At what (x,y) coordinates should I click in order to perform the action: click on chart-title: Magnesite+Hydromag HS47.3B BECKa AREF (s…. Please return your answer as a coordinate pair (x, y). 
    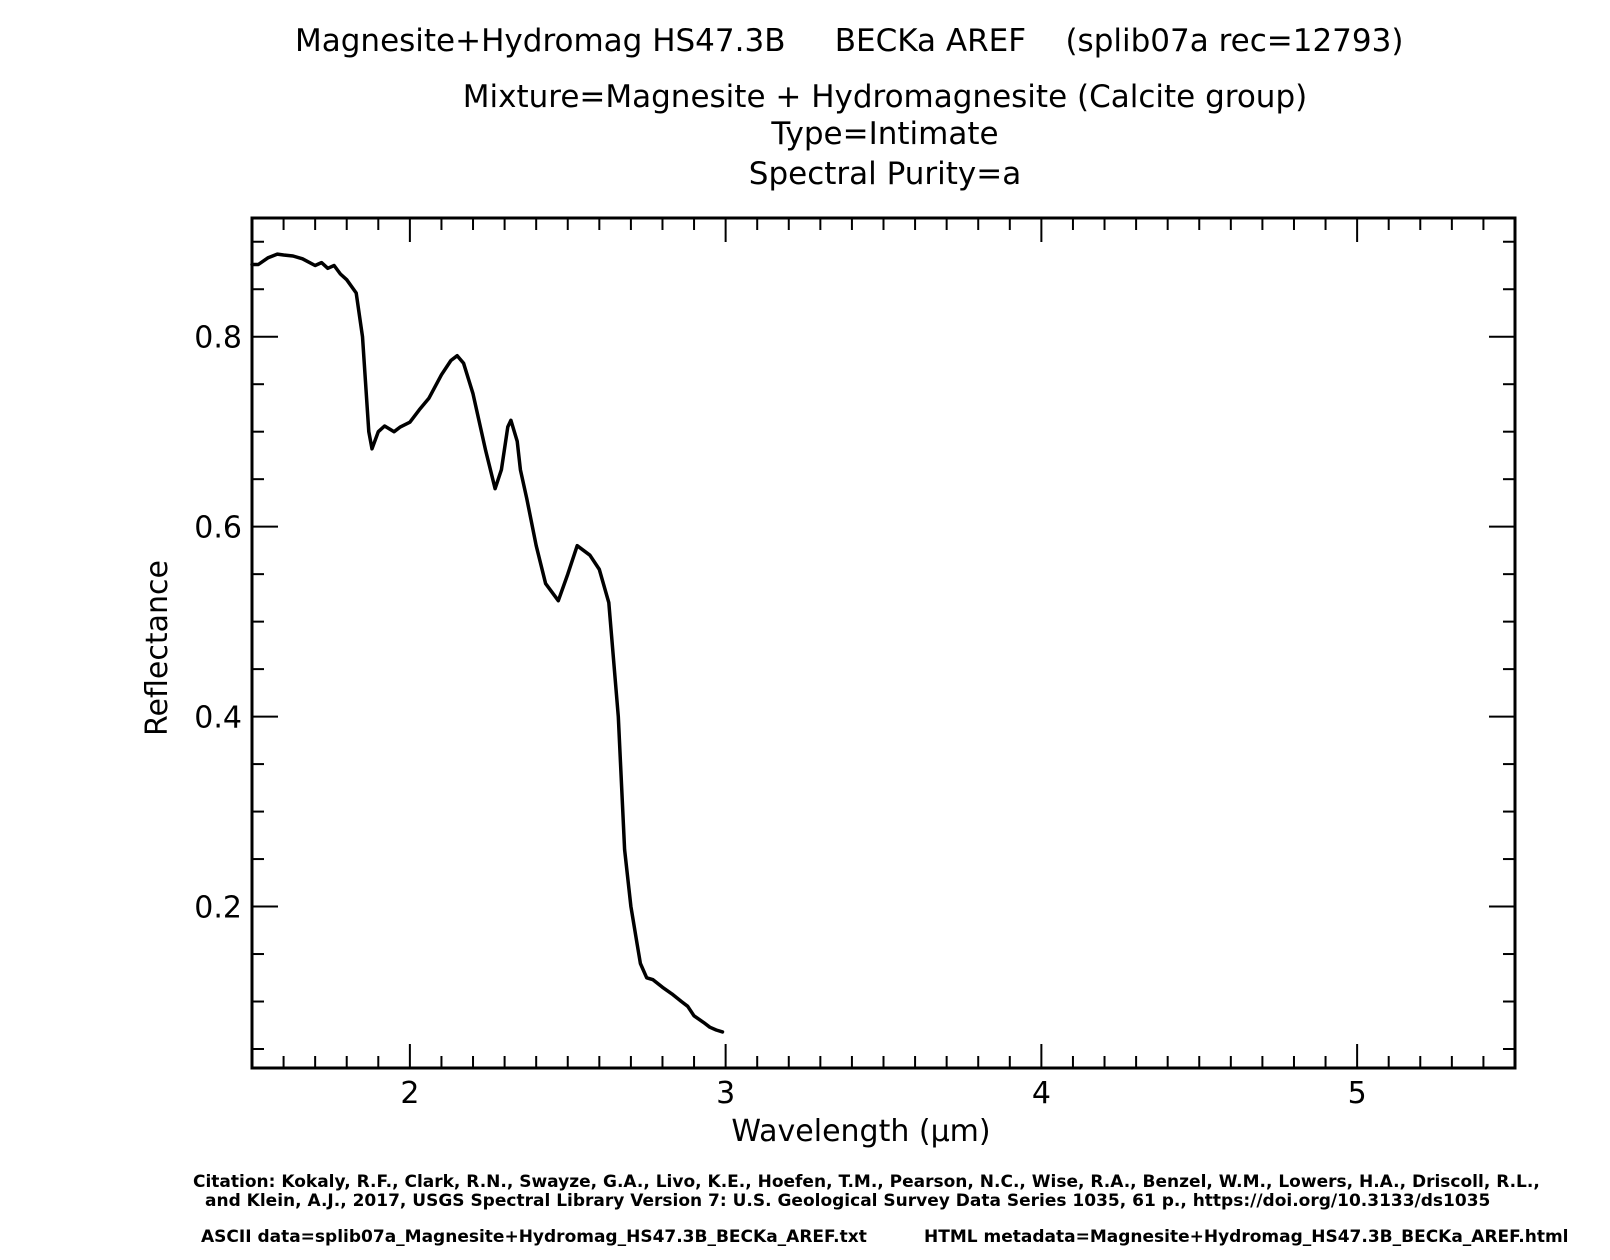
    Looking at the image, I should click on (849, 41).